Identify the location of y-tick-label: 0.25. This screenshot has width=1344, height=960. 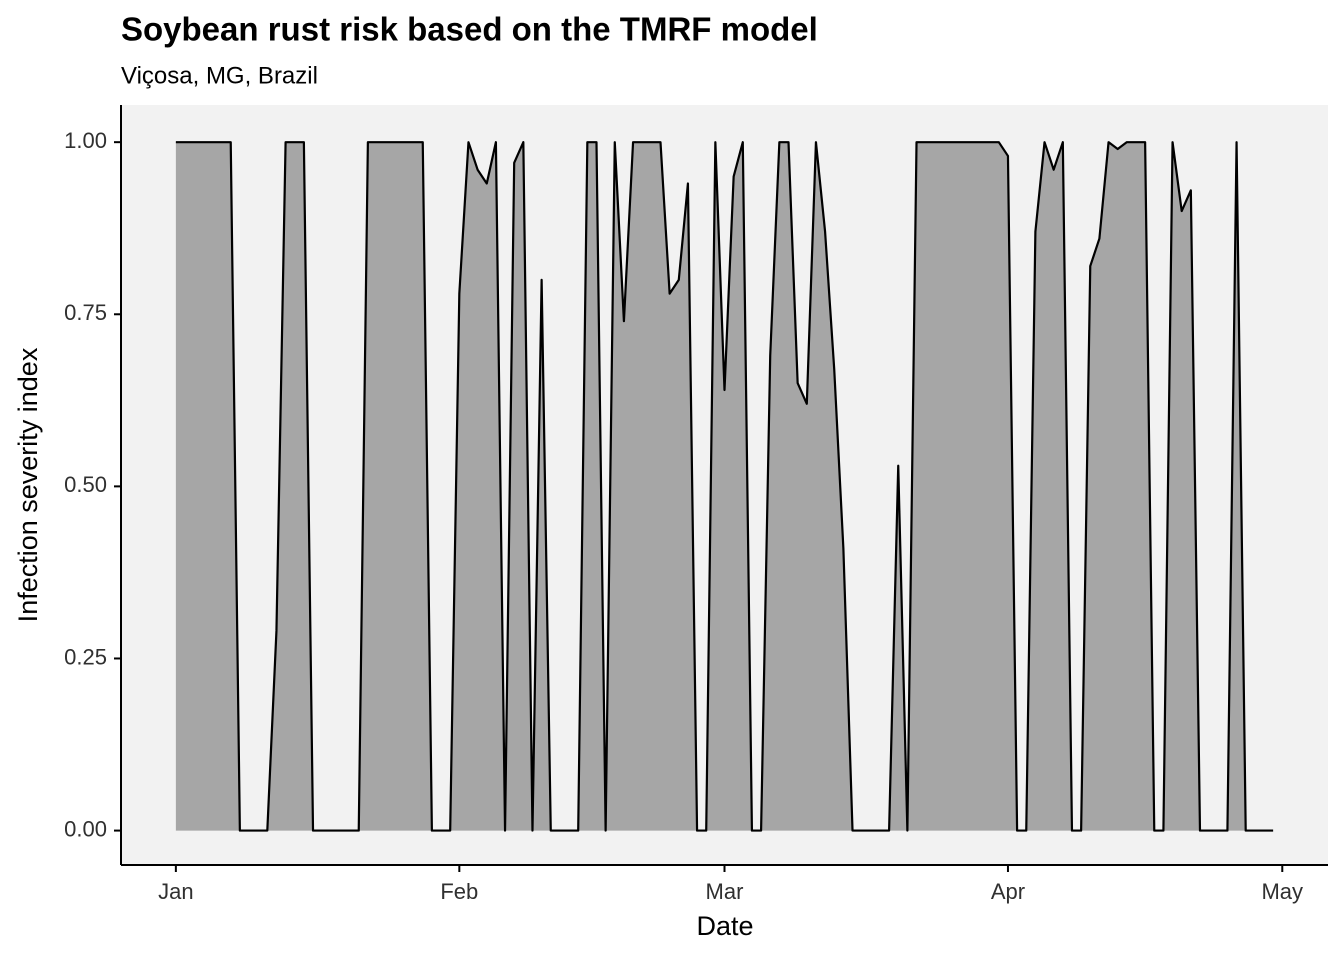
(85, 656).